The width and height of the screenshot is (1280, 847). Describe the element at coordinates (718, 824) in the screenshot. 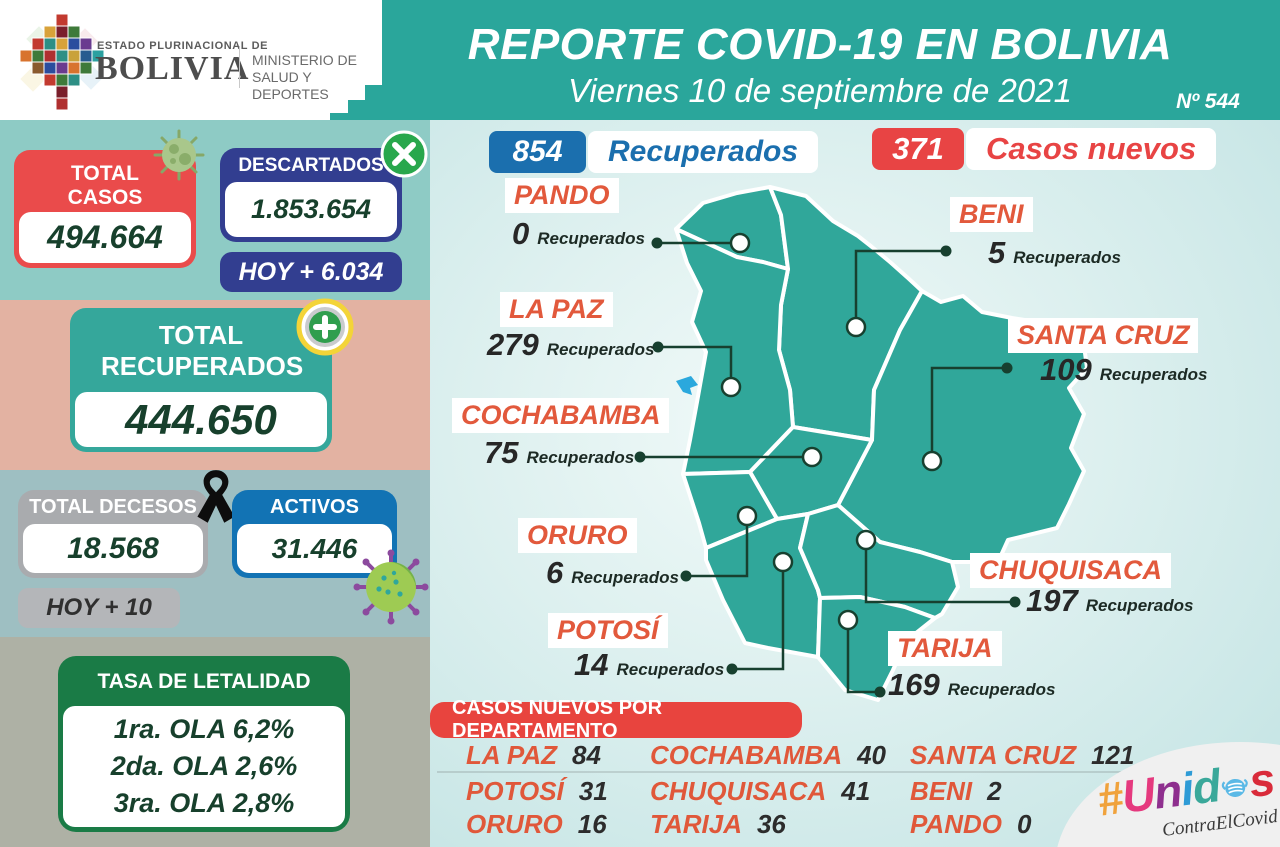

I see `table-cell: TARIJA 36` at that location.